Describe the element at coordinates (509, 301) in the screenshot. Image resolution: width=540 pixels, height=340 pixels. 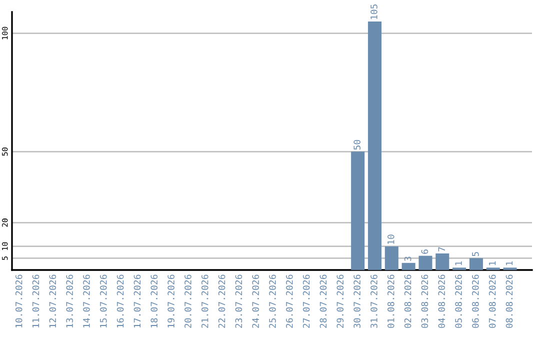
I see `x-tick-label: 08.08.2026` at that location.